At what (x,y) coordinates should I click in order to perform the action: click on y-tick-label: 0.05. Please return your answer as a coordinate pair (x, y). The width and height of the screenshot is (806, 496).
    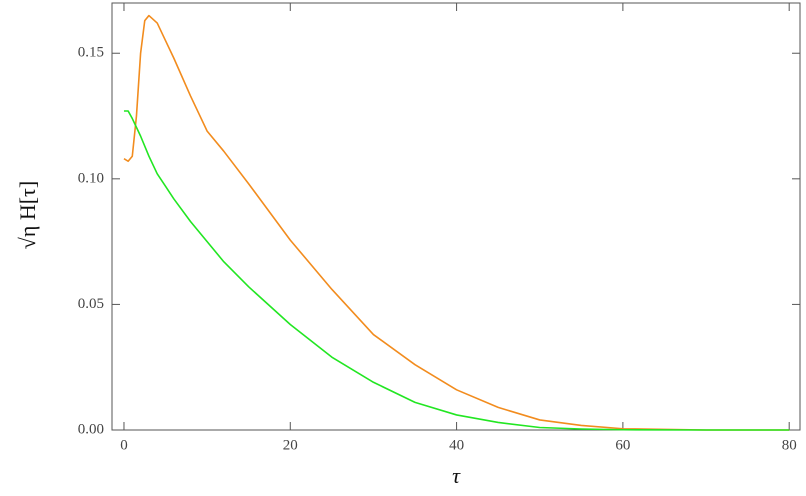
    Looking at the image, I should click on (91, 304).